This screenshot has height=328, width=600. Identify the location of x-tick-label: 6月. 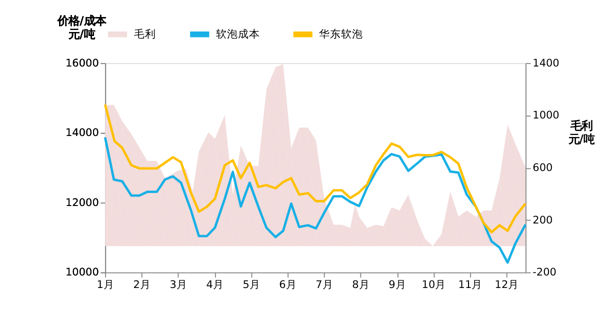
(288, 285).